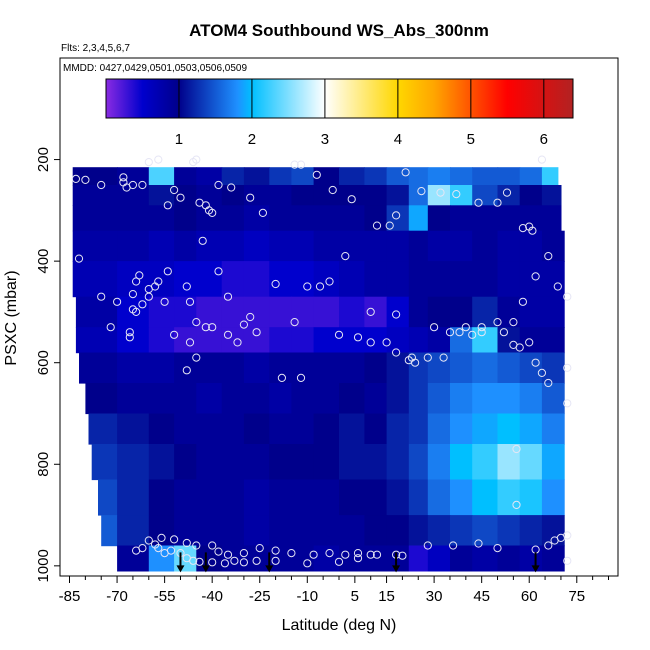 The width and height of the screenshot is (650, 650). Describe the element at coordinates (339, 98) in the screenshot. I see `colorbar-gradient` at that location.